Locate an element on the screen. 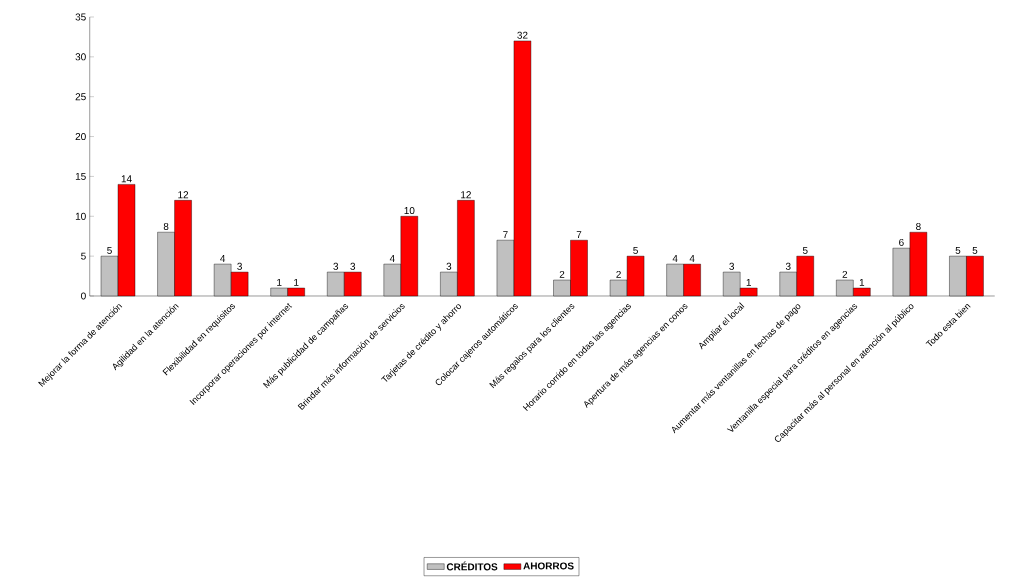 This screenshot has height=577, width=1023. y-tick-label: 0 is located at coordinates (83, 296).